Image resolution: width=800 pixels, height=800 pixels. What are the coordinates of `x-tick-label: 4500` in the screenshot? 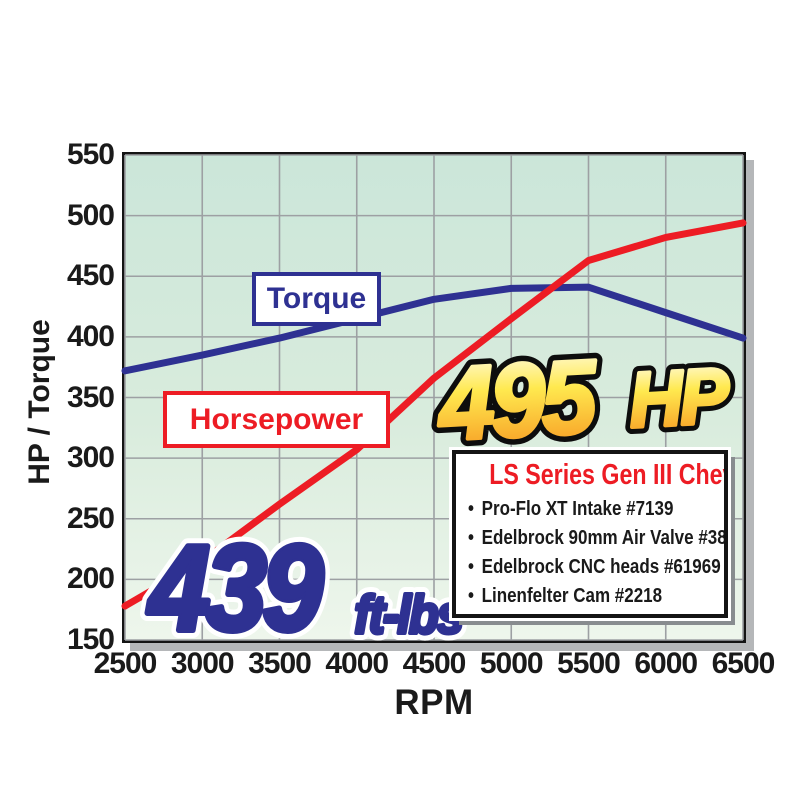 It's located at (434, 663).